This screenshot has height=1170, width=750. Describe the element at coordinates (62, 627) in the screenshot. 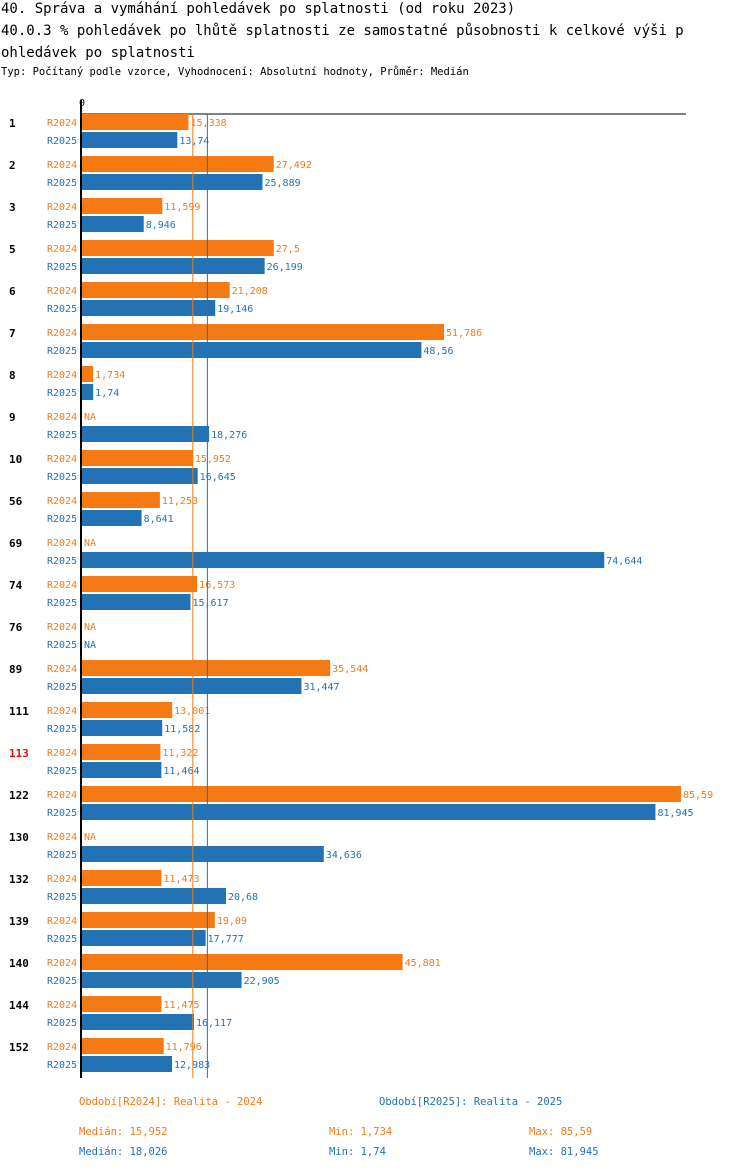

I see `series-label-76-R2024: R2024` at that location.